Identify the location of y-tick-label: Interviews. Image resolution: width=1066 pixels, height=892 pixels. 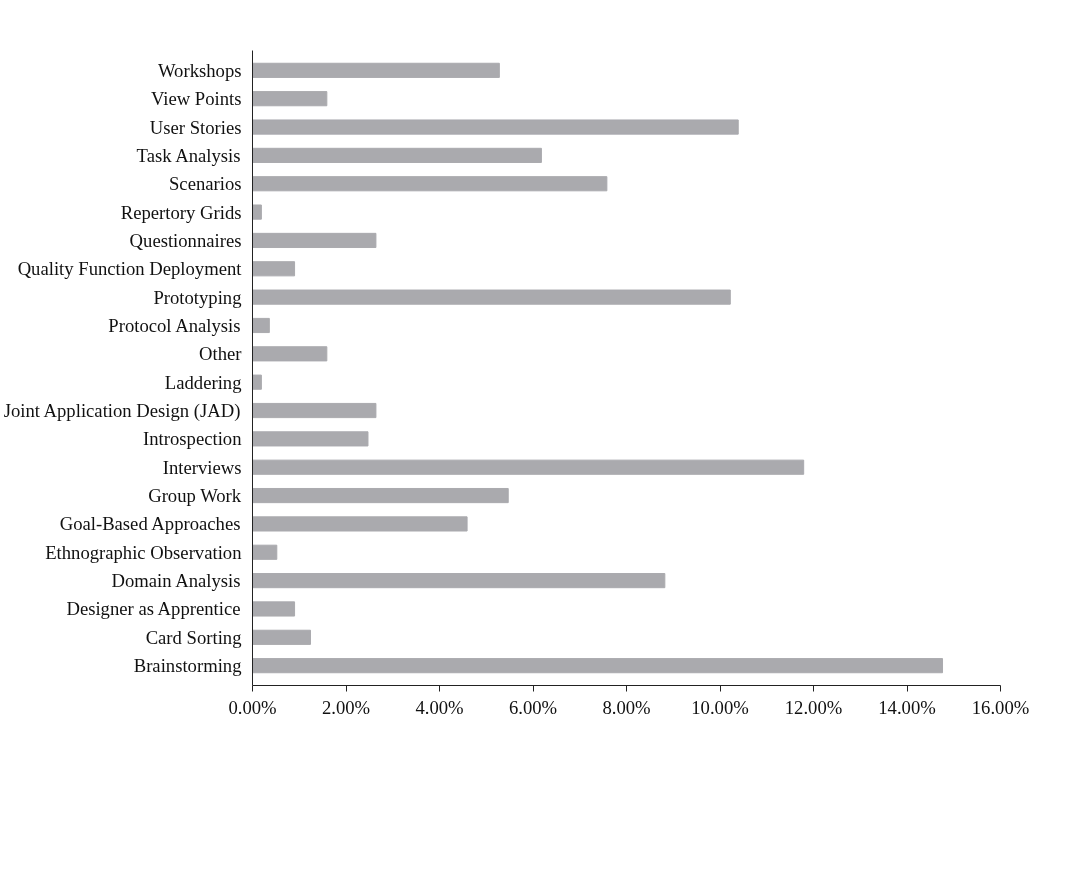
(202, 467).